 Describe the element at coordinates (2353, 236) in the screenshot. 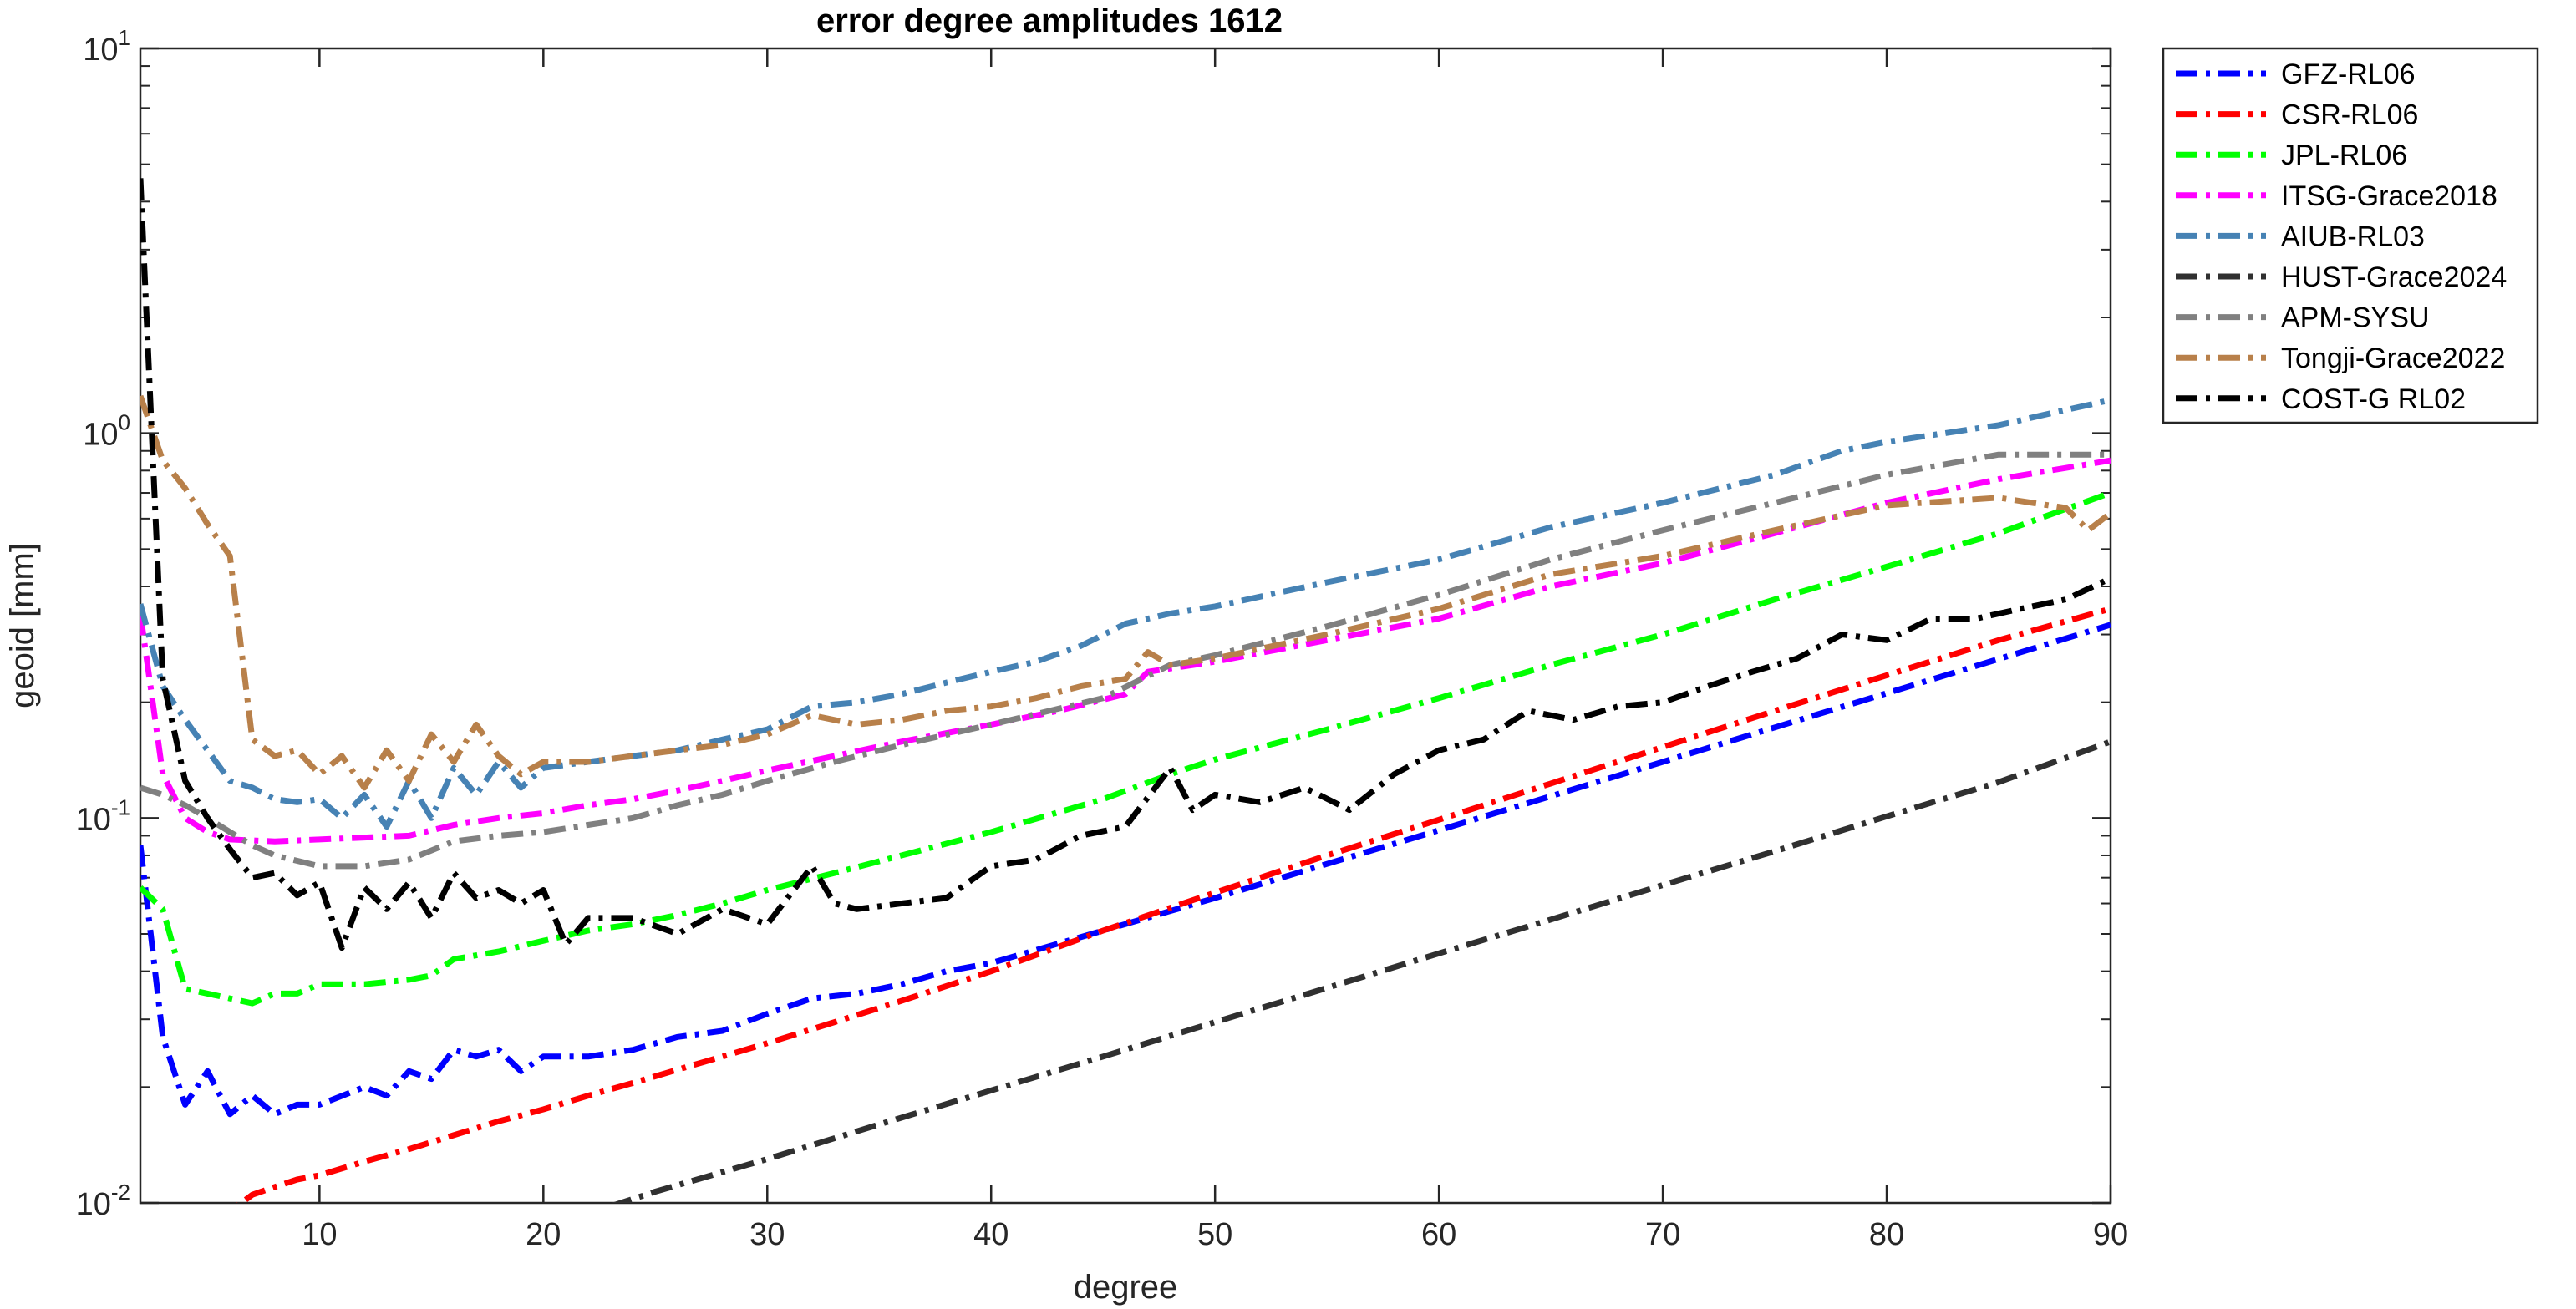

I see `legend-entry: AIUB-RL03` at that location.